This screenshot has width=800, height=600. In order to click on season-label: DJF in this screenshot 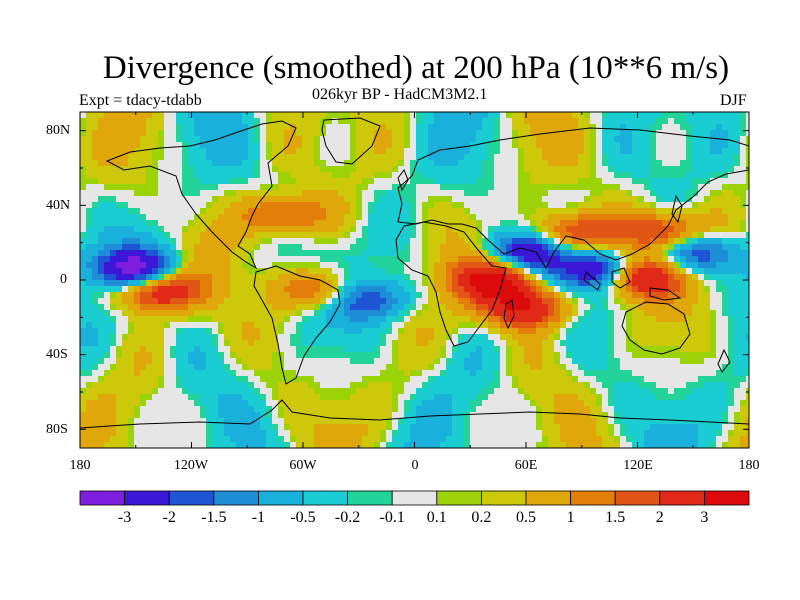, I will do `click(733, 100)`.